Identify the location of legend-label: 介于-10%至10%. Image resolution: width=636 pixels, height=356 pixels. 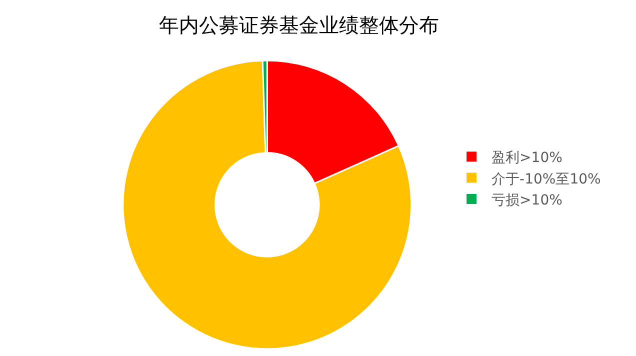
(546, 179).